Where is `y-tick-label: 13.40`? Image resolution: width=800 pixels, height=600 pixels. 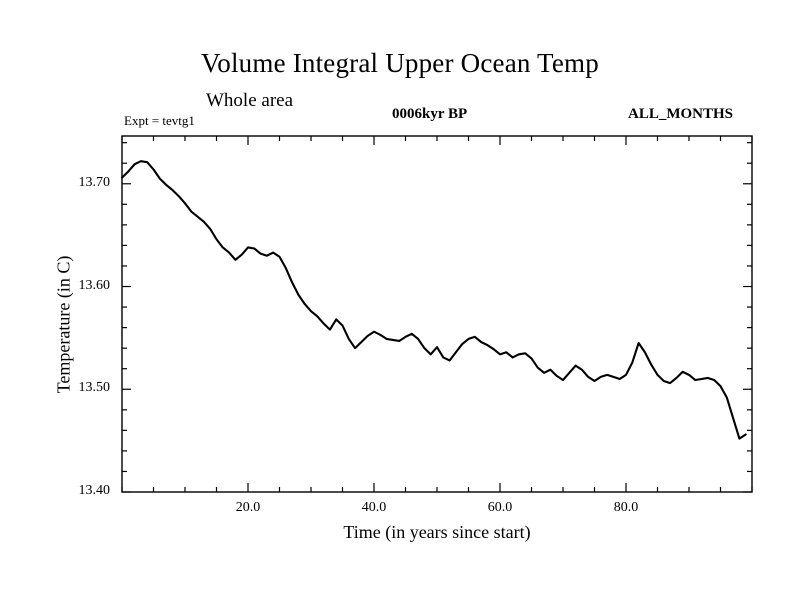
y-tick-label: 13.40 is located at coordinates (94, 490).